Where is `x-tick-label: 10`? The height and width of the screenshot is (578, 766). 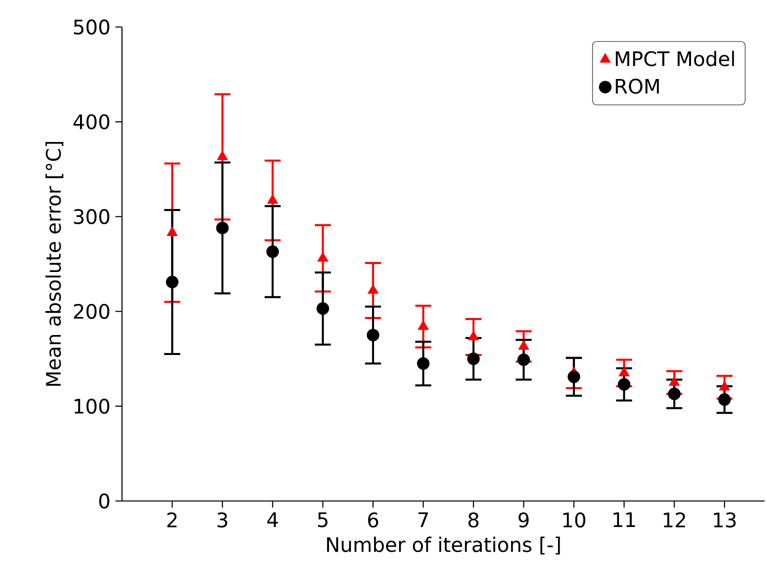
x-tick-label: 10 is located at coordinates (574, 520).